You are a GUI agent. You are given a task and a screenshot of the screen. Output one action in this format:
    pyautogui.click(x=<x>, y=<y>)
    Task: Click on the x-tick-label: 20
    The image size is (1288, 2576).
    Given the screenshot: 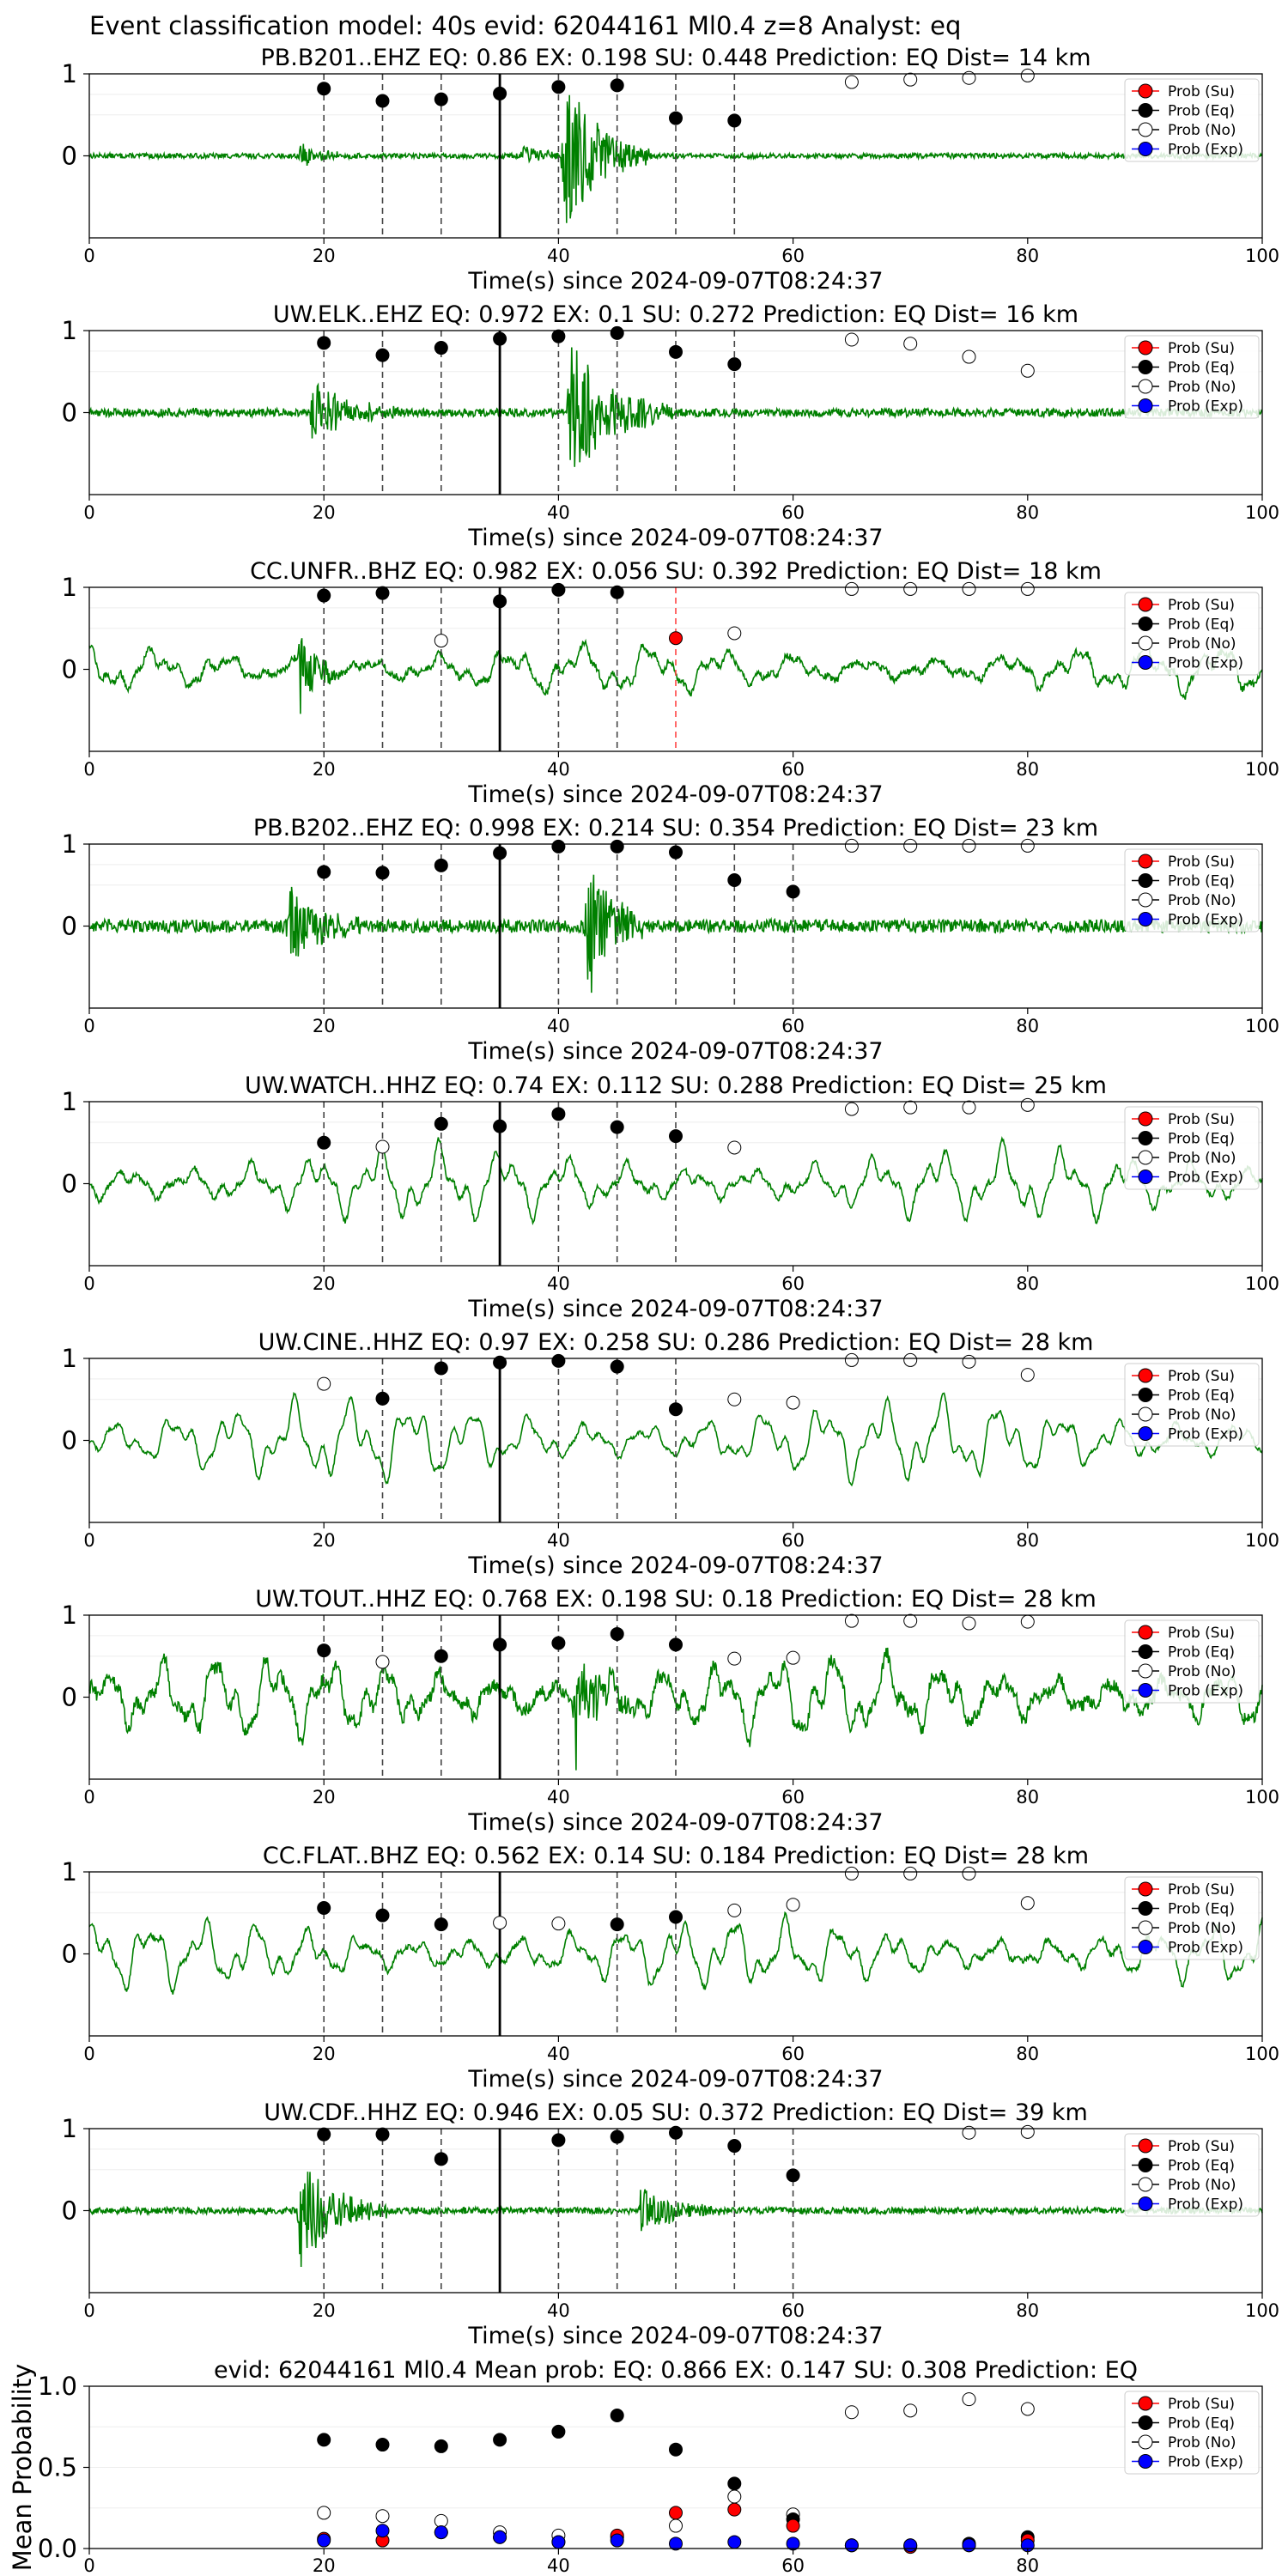 What is the action you would take?
    pyautogui.click(x=324, y=1540)
    